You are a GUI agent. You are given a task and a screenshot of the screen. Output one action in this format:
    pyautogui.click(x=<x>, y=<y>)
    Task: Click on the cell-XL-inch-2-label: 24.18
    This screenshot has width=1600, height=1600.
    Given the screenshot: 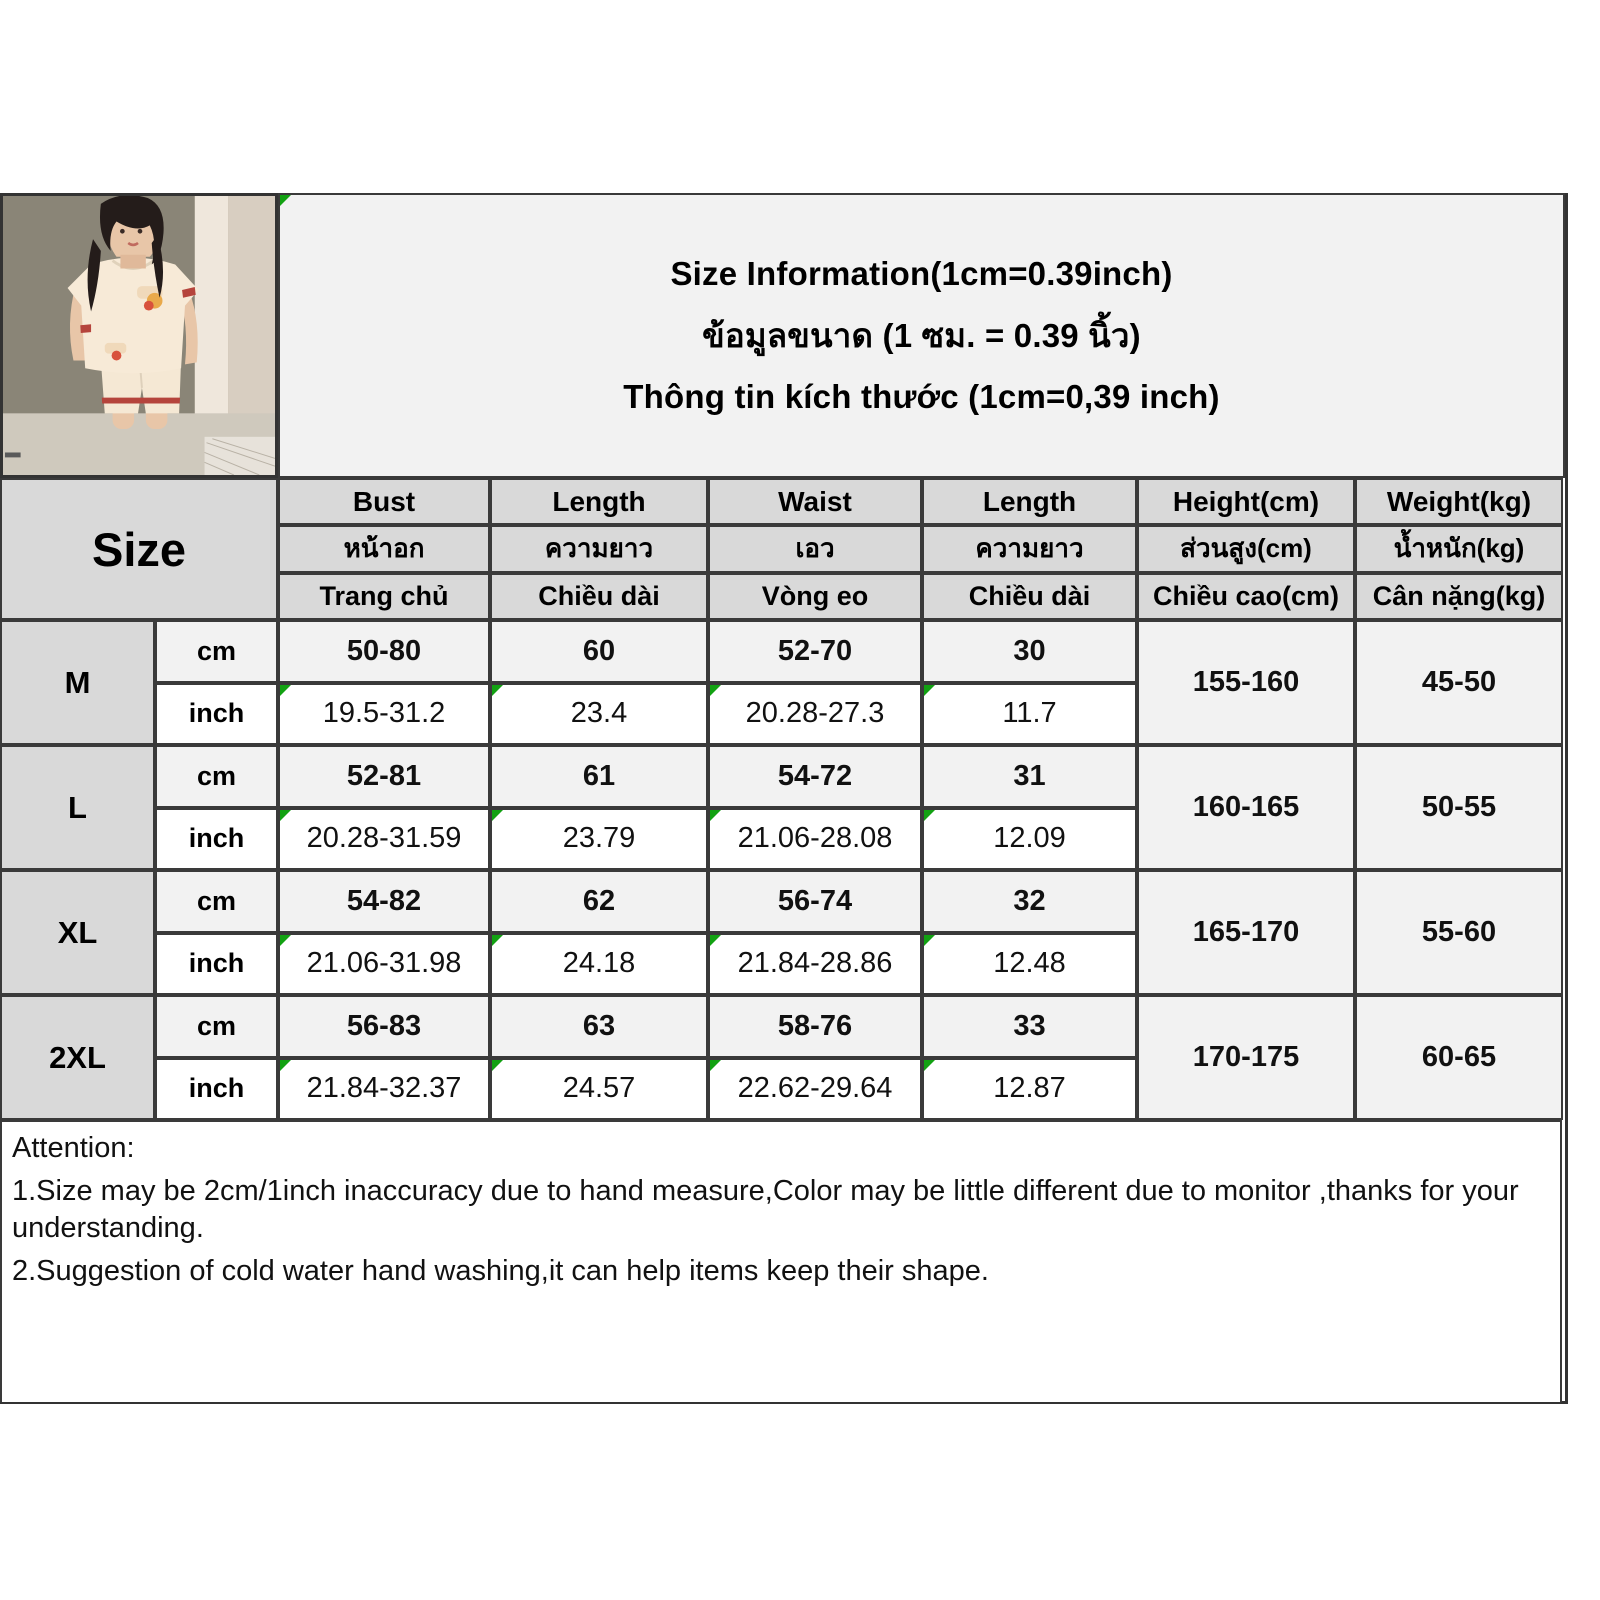 What is the action you would take?
    pyautogui.click(x=599, y=963)
    